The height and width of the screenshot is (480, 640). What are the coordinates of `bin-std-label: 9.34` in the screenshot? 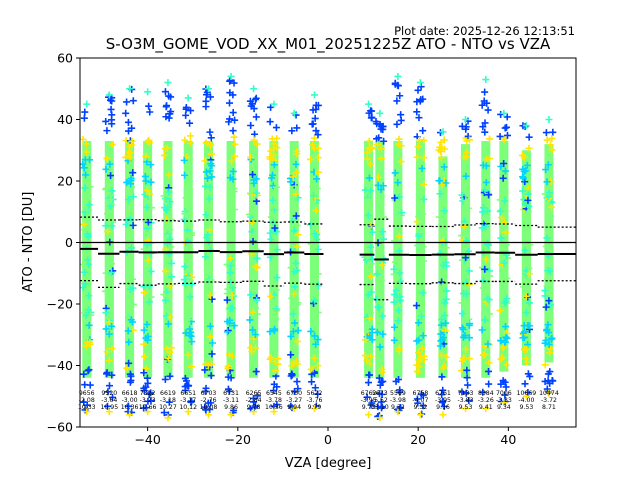 It's located at (504, 407).